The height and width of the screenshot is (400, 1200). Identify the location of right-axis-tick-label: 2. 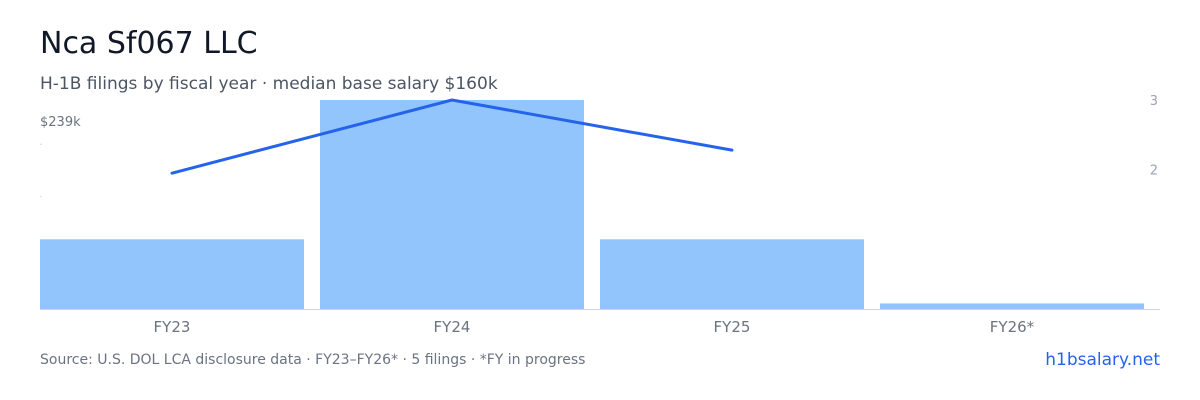
(1154, 171).